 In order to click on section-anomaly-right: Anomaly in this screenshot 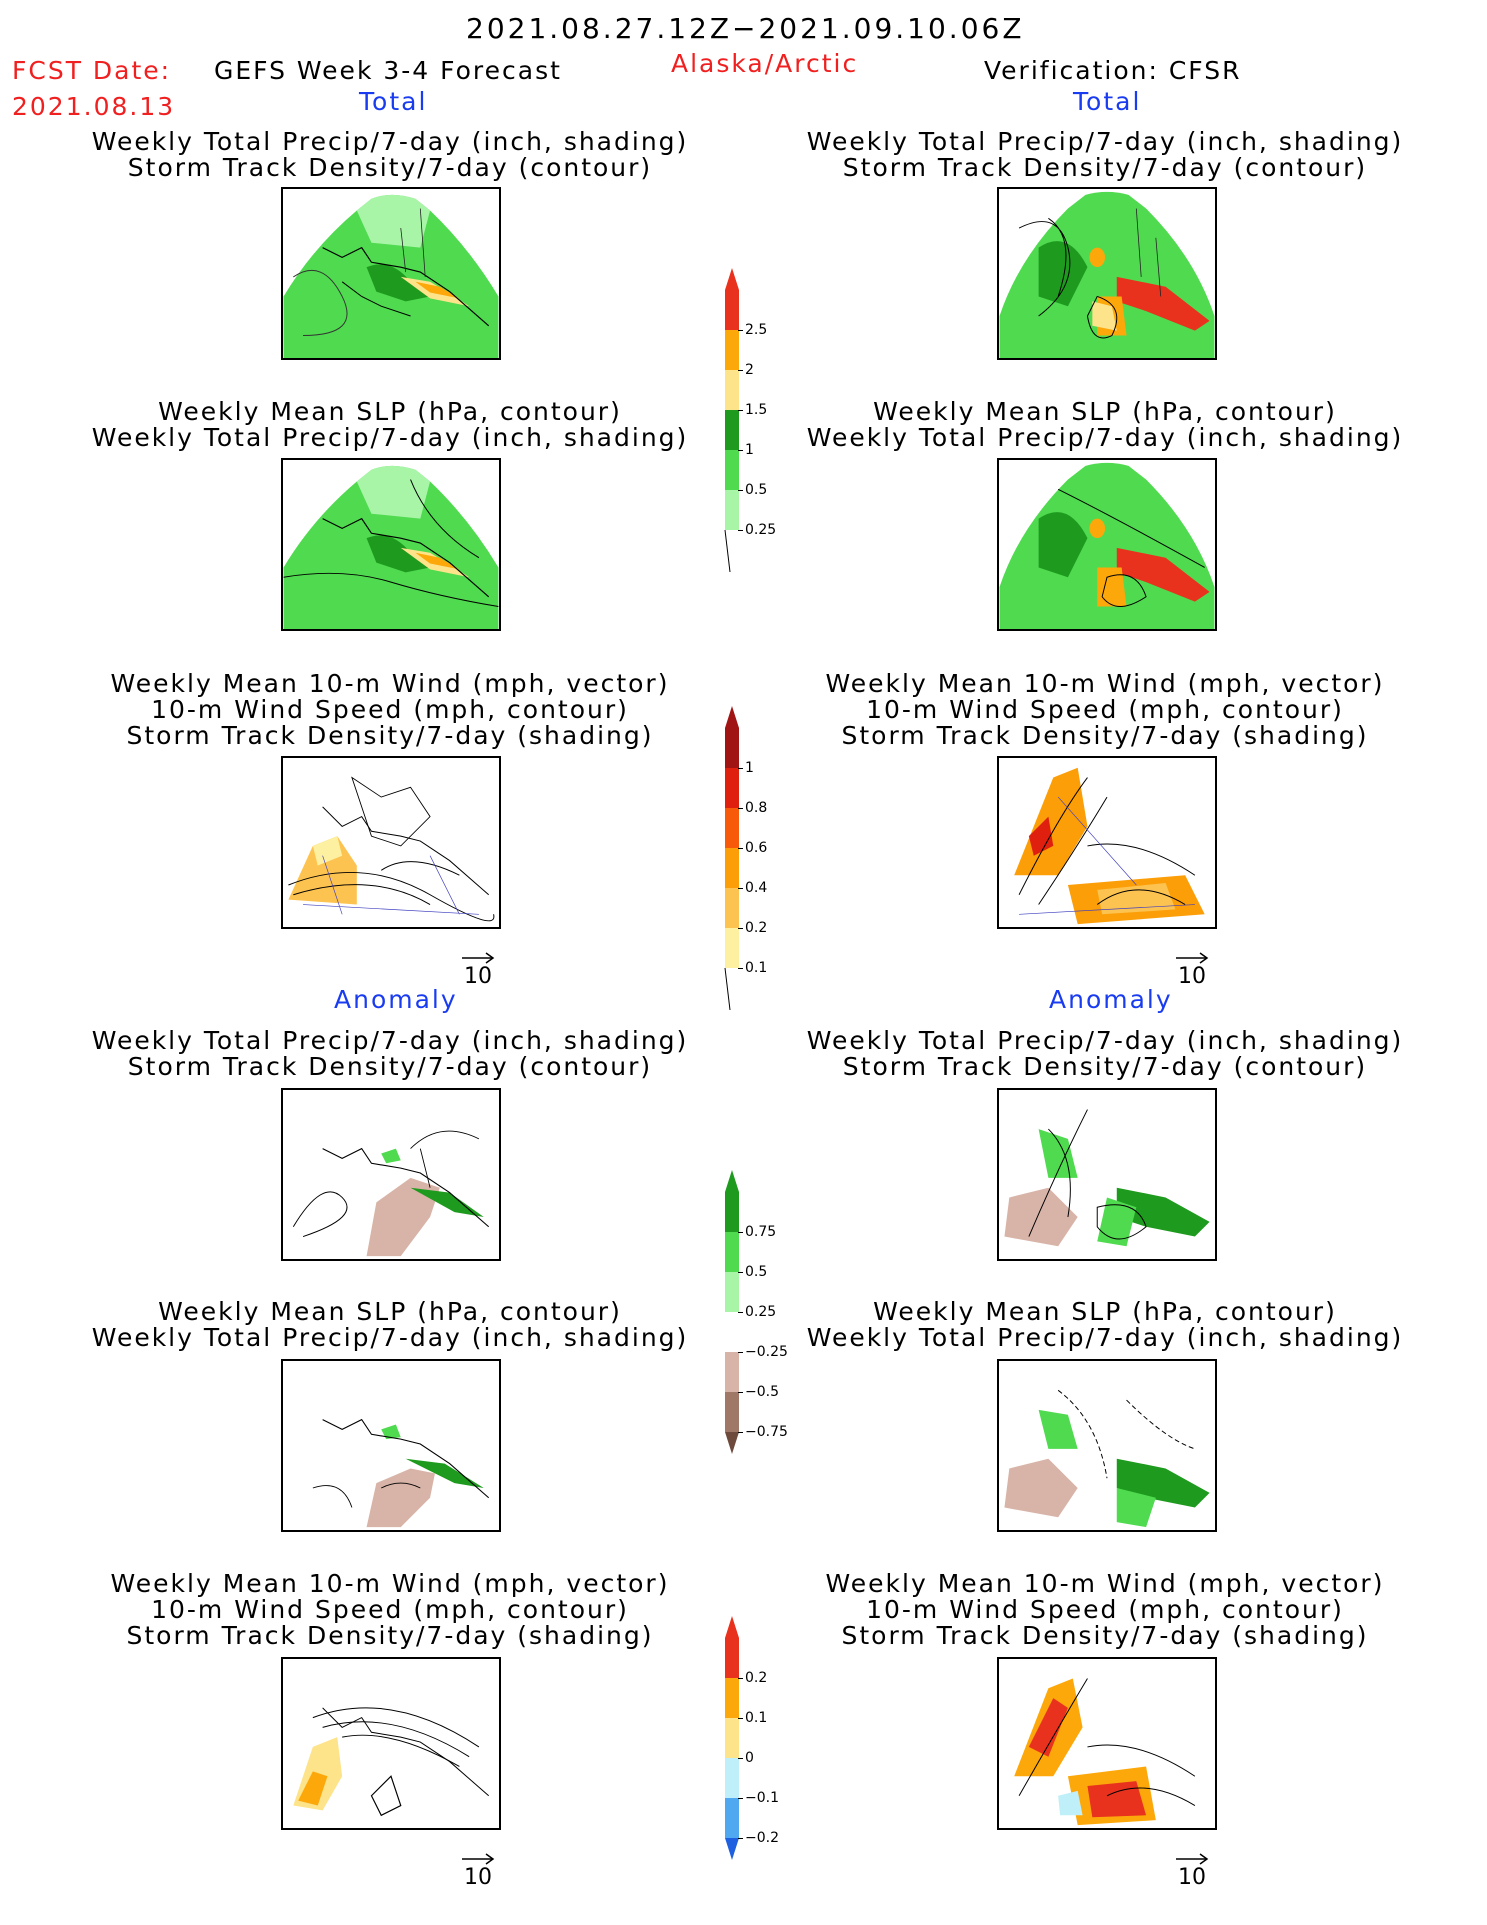, I will do `click(1111, 999)`.